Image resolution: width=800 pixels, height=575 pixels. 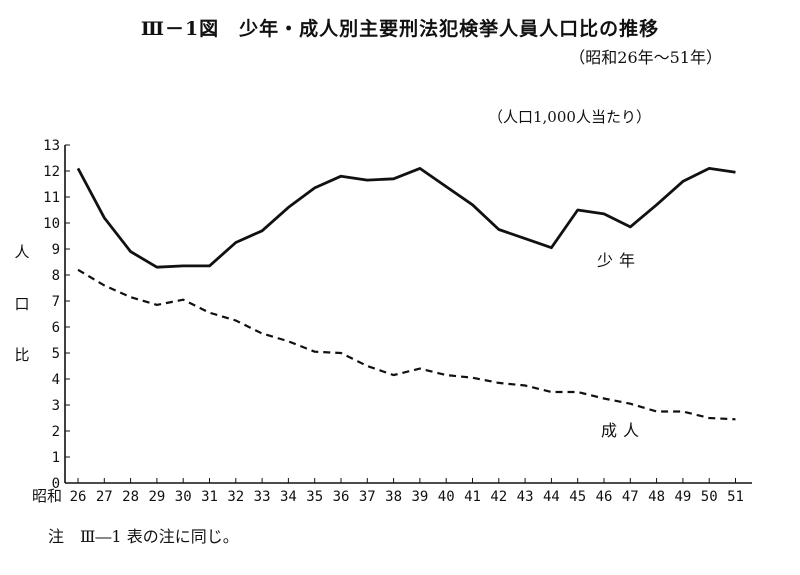 I want to click on x-tick-label: 28, so click(x=130, y=497).